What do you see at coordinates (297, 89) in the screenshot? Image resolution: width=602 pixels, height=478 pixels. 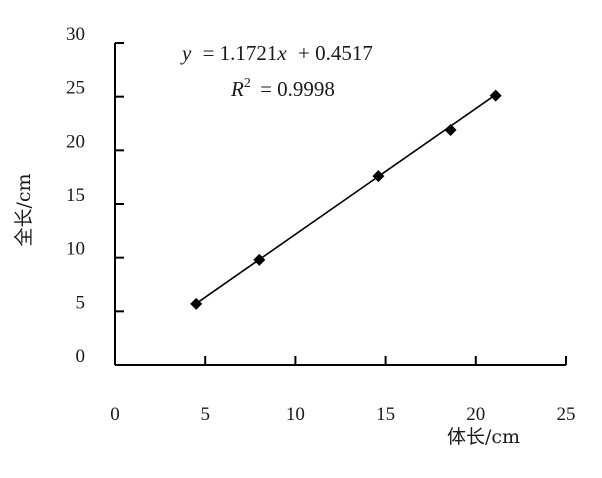 I see `r2-value: = 0.9998` at bounding box center [297, 89].